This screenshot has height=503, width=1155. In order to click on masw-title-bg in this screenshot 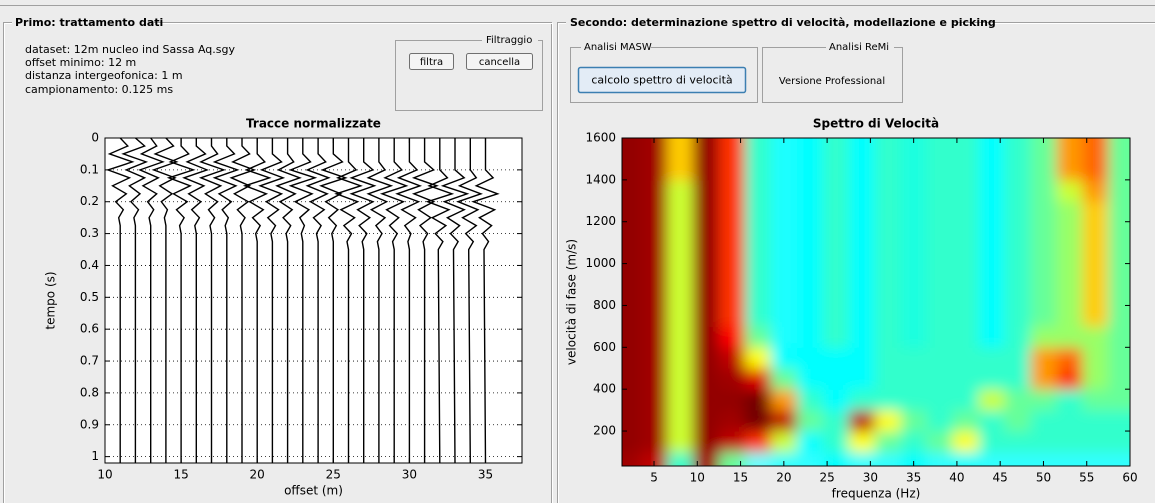, I will do `click(616, 47)`.